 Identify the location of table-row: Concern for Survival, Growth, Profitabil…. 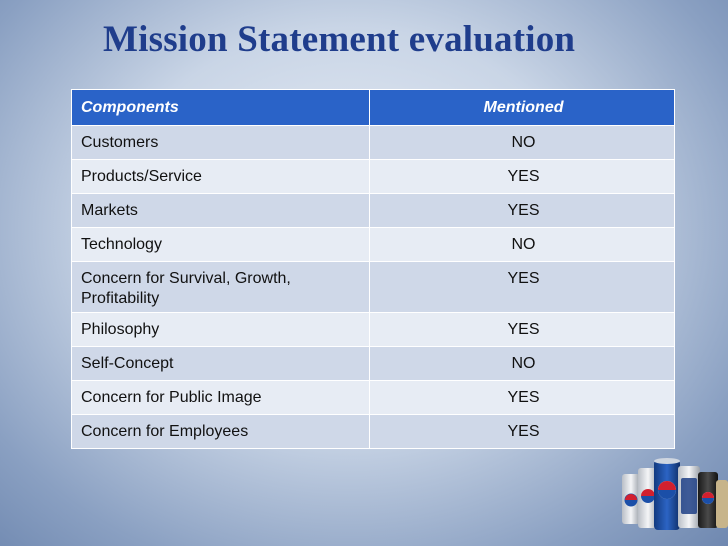
(373, 287).